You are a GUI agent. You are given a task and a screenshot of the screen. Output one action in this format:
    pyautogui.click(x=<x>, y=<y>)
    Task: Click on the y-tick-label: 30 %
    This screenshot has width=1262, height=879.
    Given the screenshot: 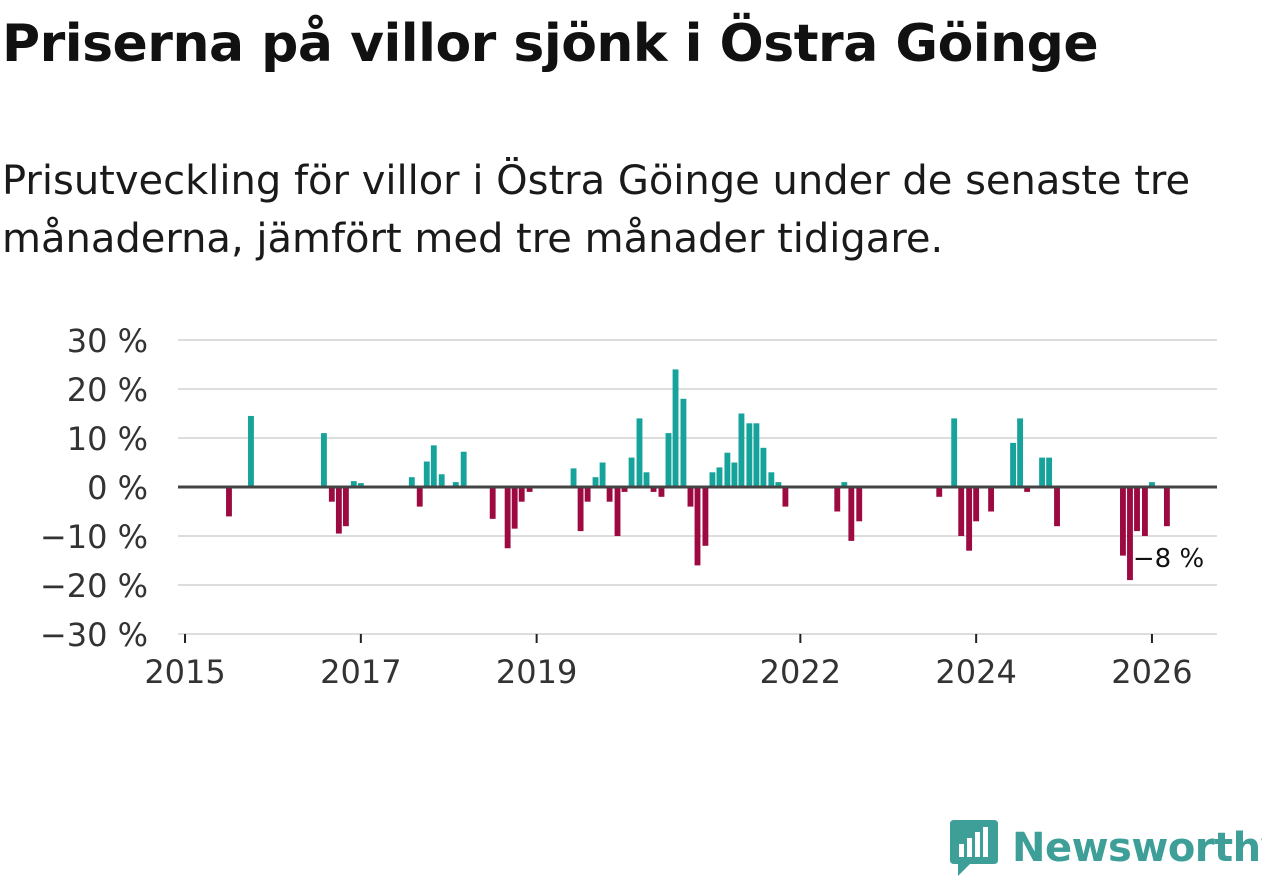 What is the action you would take?
    pyautogui.click(x=107, y=341)
    